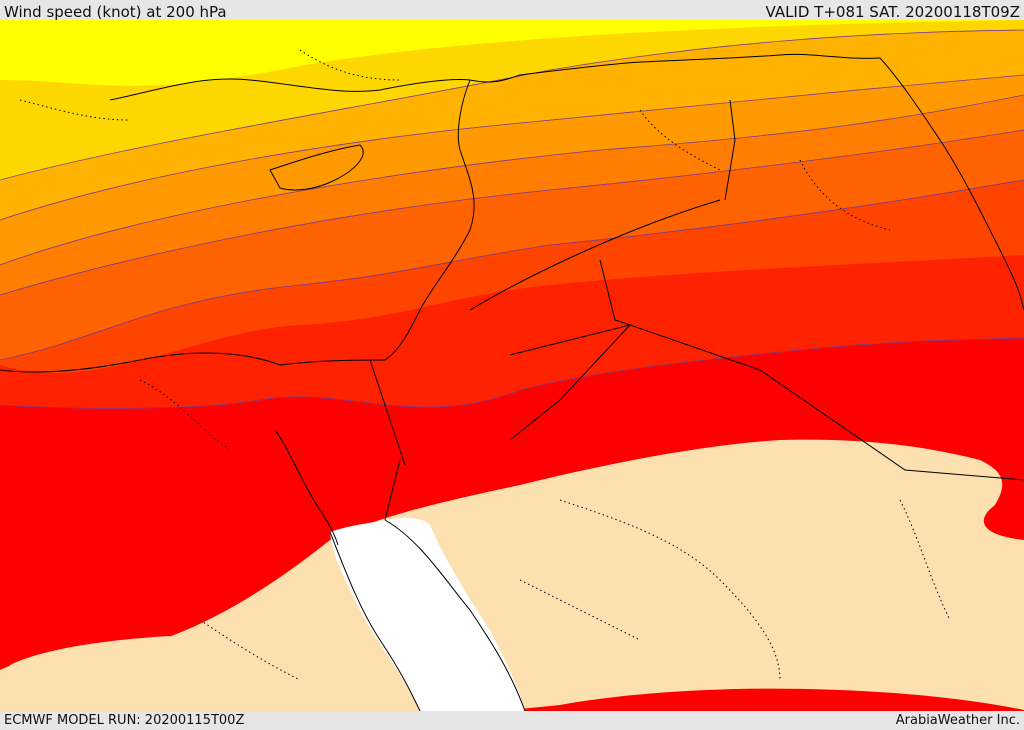 The image size is (1024, 730). What do you see at coordinates (730, 150) in the screenshot?
I see `border-iran-iraq` at bounding box center [730, 150].